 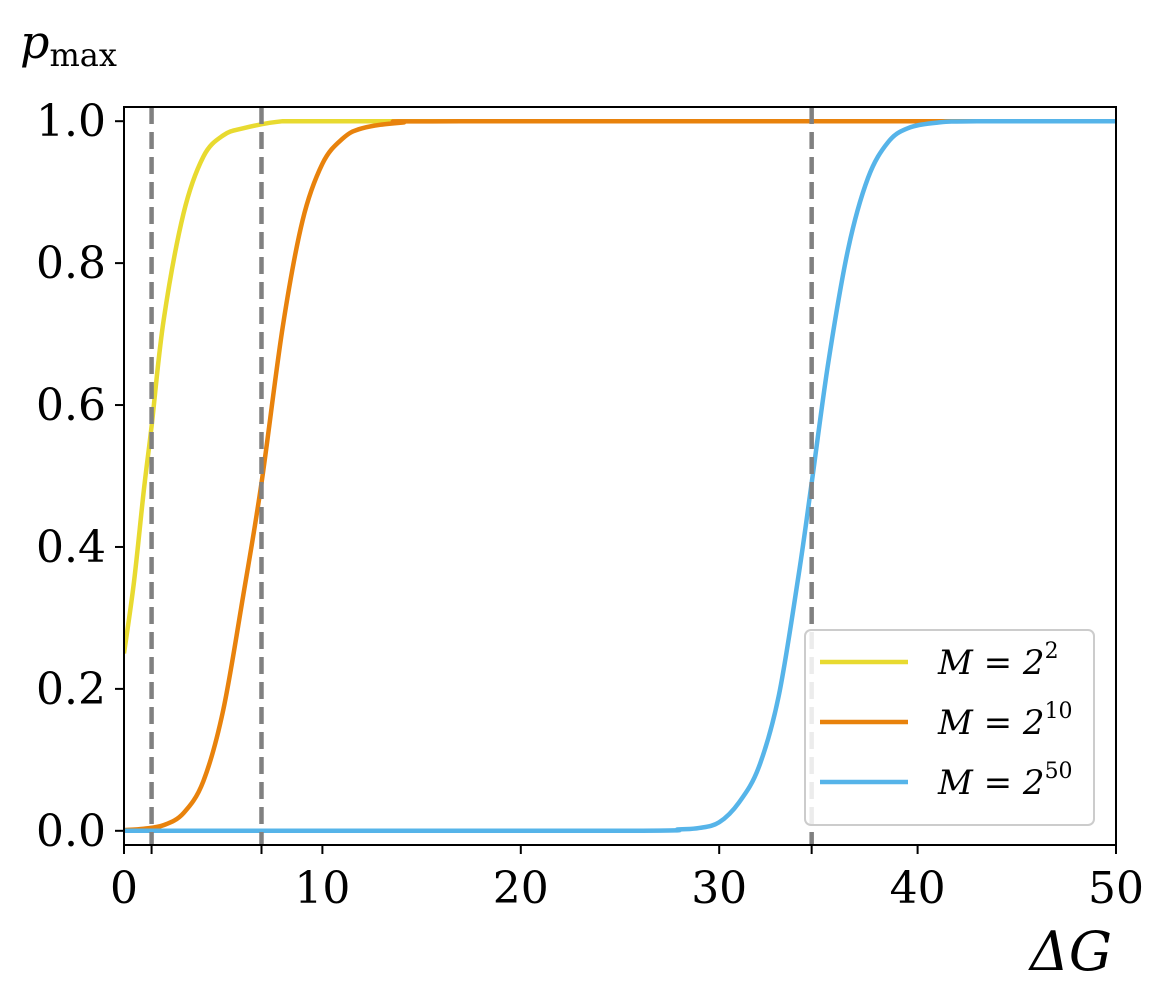 What do you see at coordinates (124, 888) in the screenshot?
I see `x-tick-label: 0` at bounding box center [124, 888].